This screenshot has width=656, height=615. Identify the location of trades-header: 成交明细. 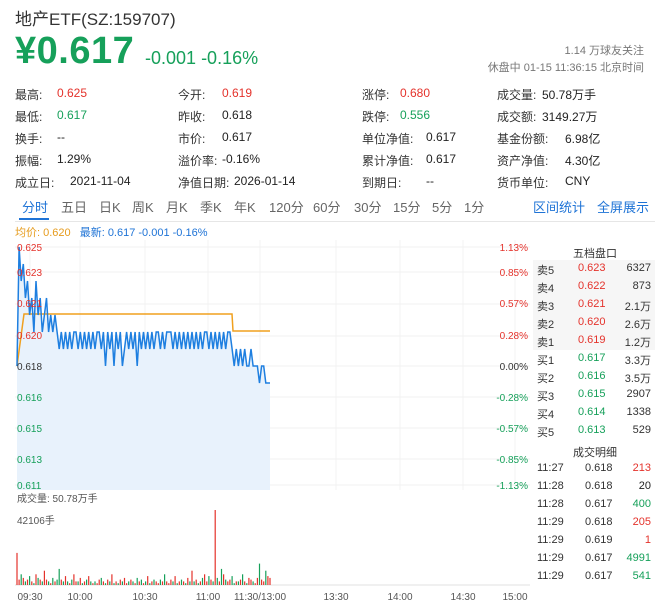
(594, 451).